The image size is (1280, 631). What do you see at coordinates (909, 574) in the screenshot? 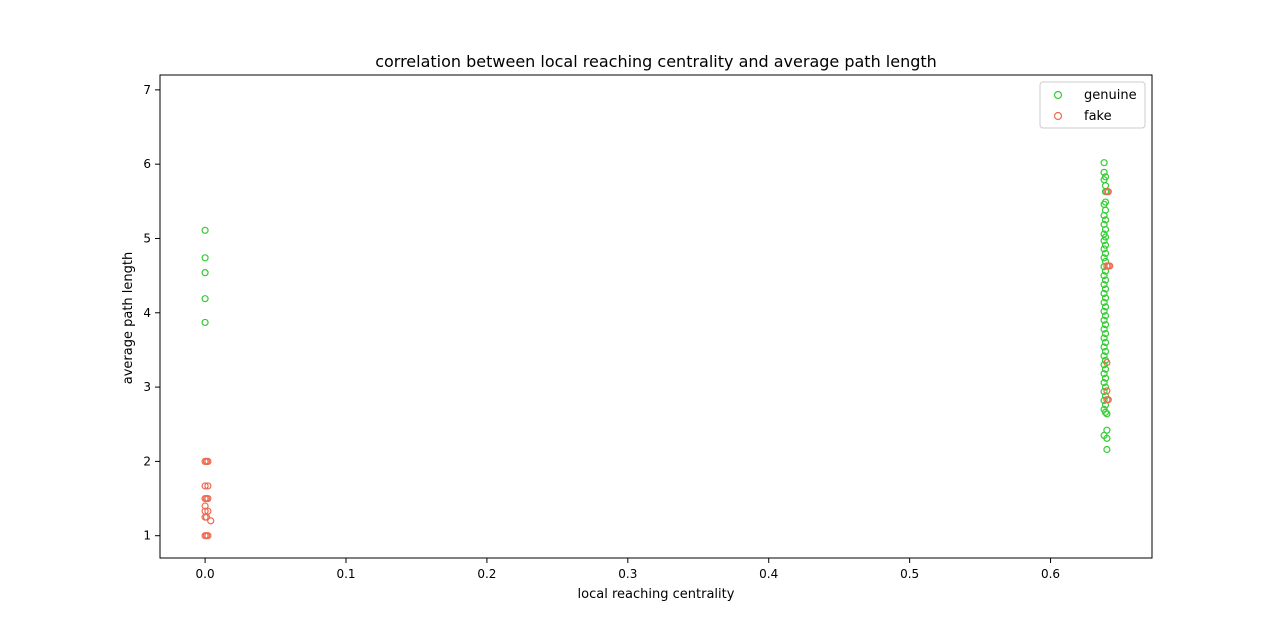
I see `x-tick-label: 0.5` at bounding box center [909, 574].